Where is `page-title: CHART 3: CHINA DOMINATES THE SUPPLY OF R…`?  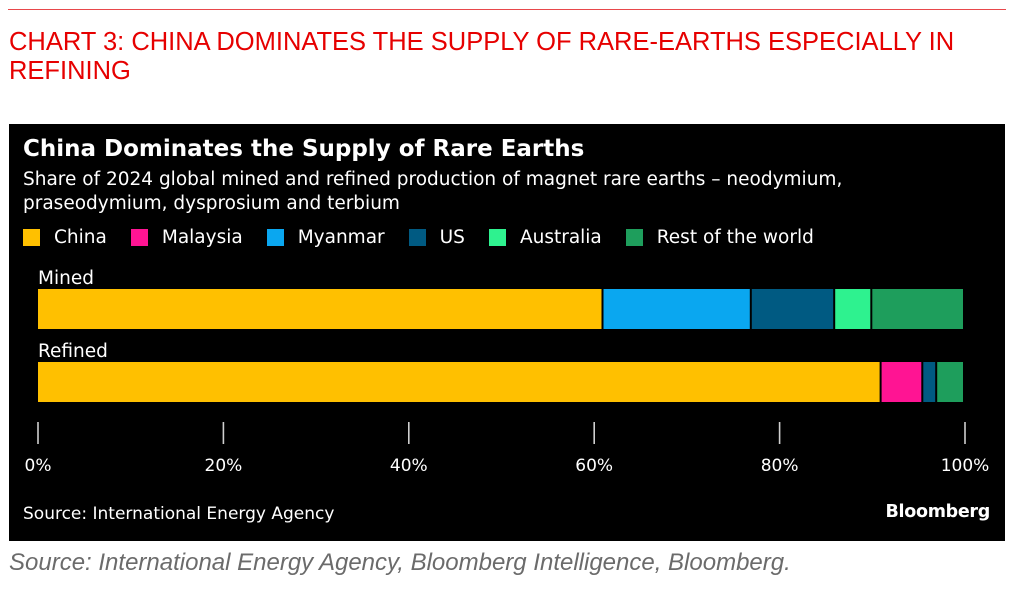
page-title: CHART 3: CHINA DOMINATES THE SUPPLY OF R… is located at coordinates (482, 56).